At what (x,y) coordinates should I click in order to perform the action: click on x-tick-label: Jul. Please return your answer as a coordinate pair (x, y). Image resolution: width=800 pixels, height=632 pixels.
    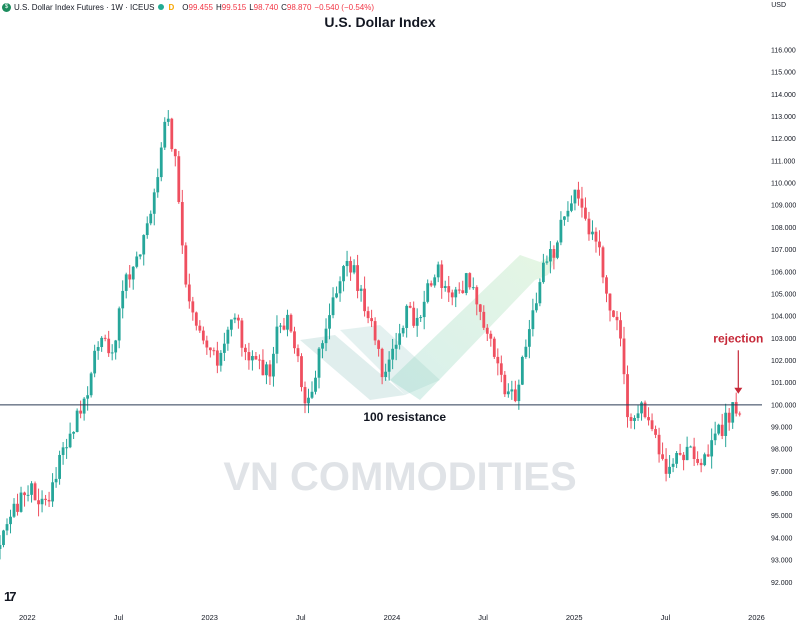
    Looking at the image, I should click on (483, 617).